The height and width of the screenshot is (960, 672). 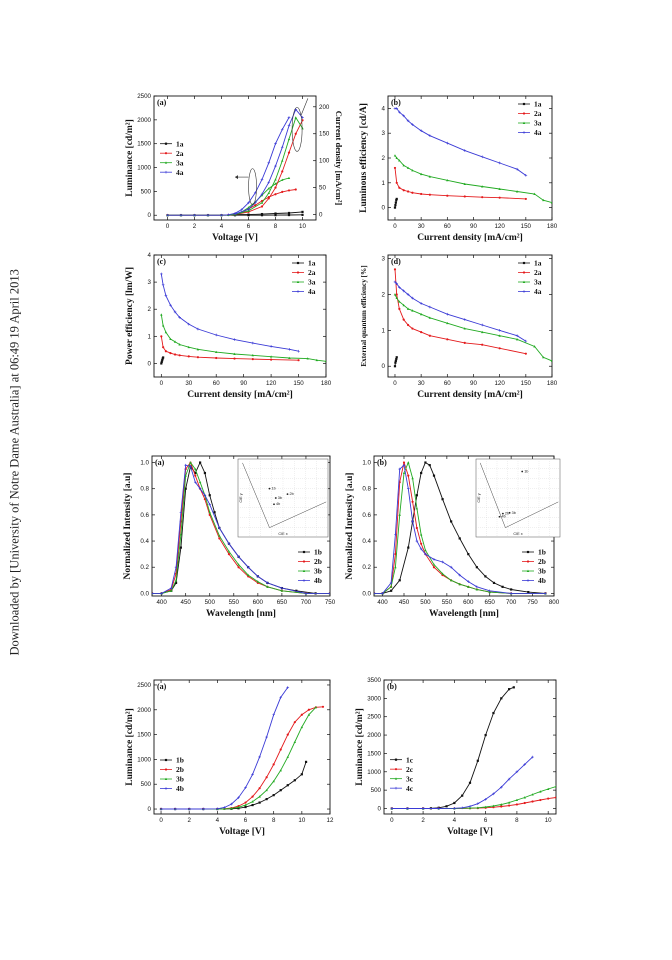 What do you see at coordinates (384, 366) in the screenshot?
I see `y-tick-label: 0` at bounding box center [384, 366].